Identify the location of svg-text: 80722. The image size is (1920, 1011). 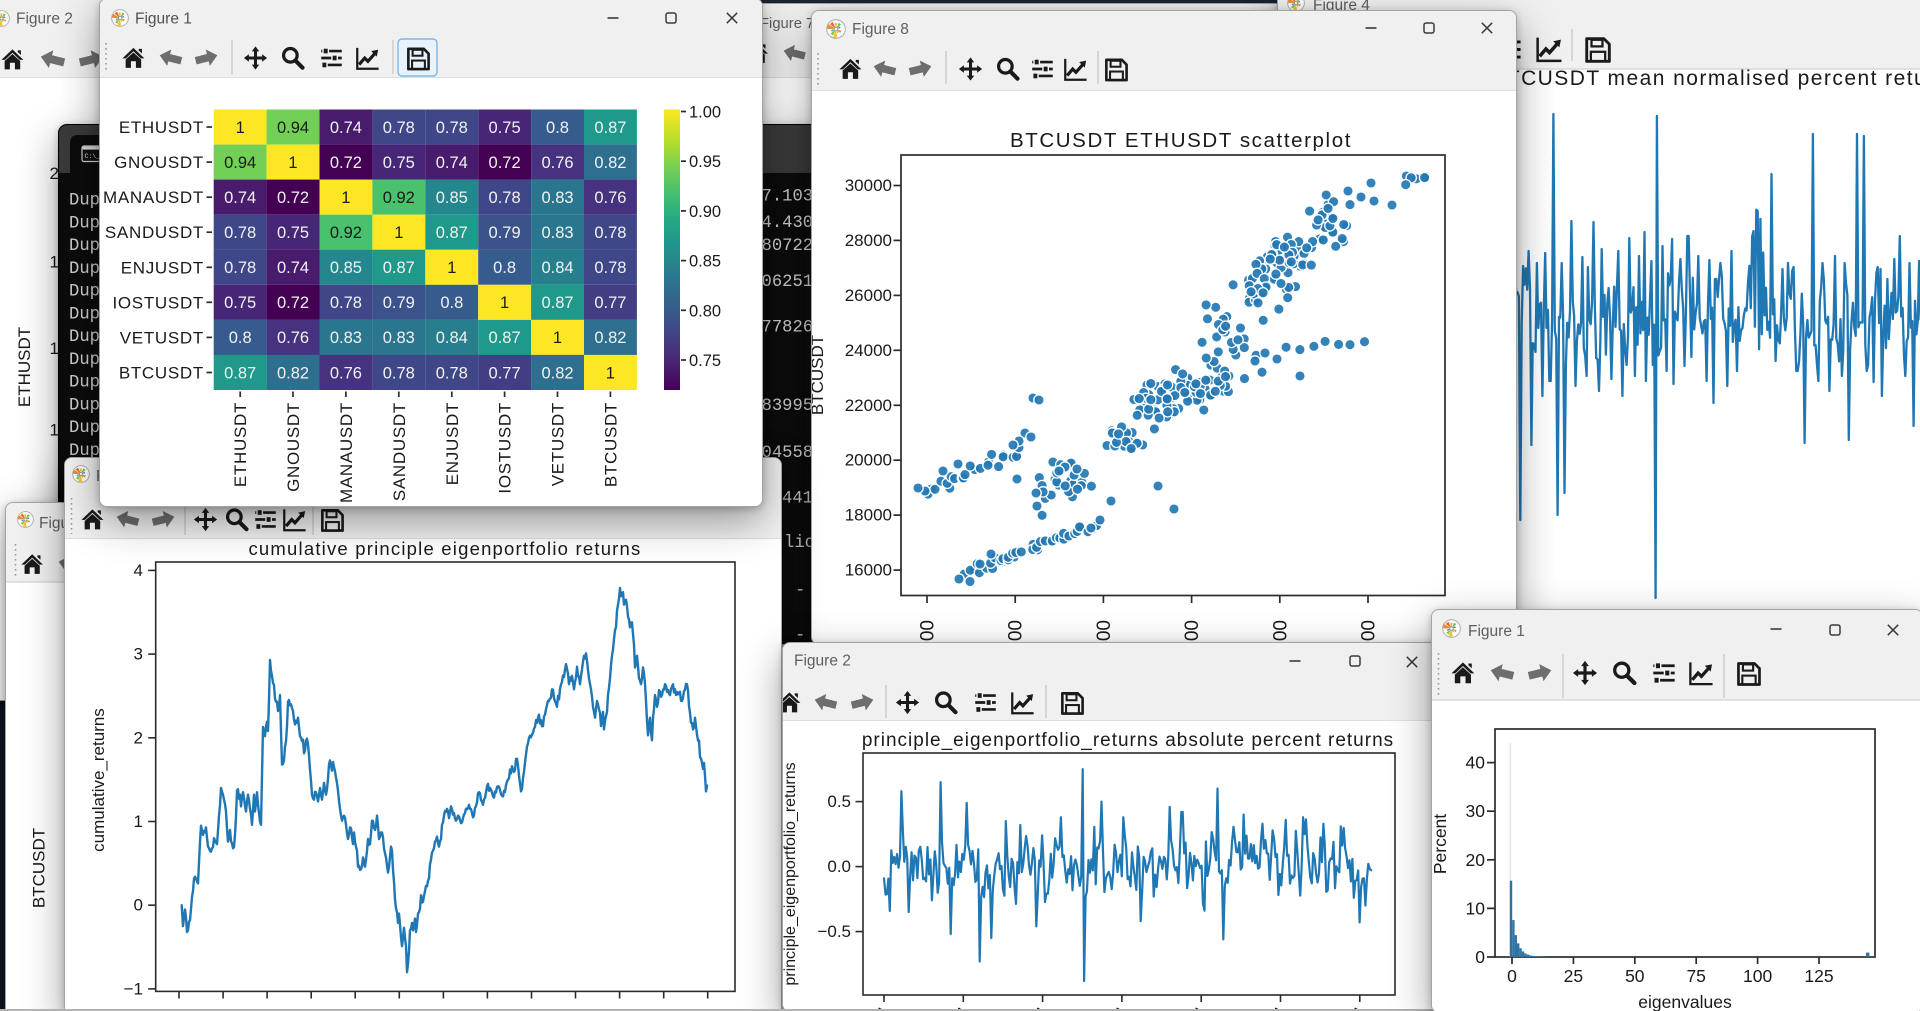
(788, 246).